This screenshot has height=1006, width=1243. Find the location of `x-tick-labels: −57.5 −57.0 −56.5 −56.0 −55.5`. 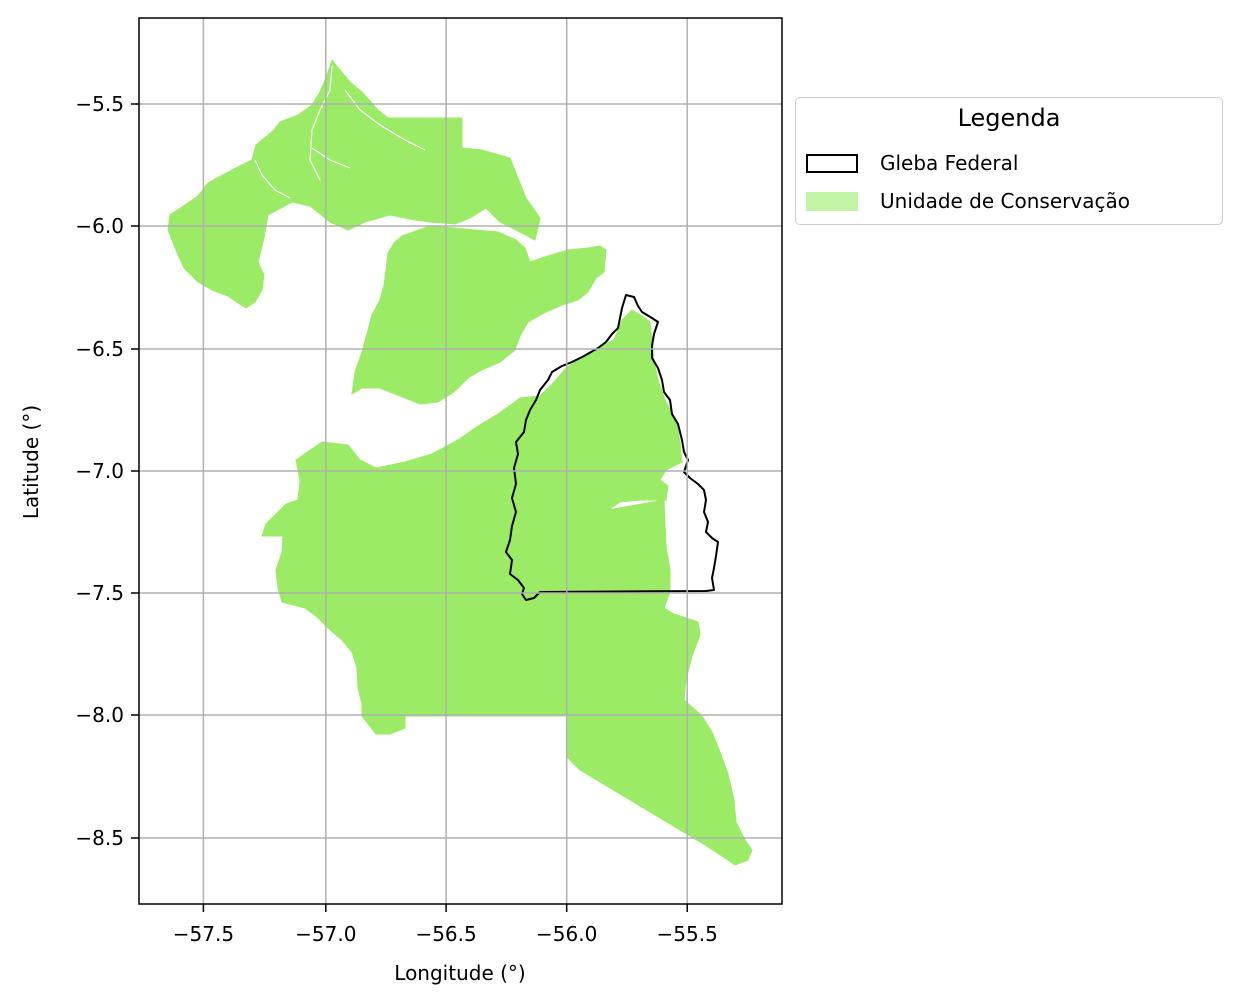

x-tick-labels: −57.5 −57.0 −56.5 −56.0 −55.5 is located at coordinates (445, 934).